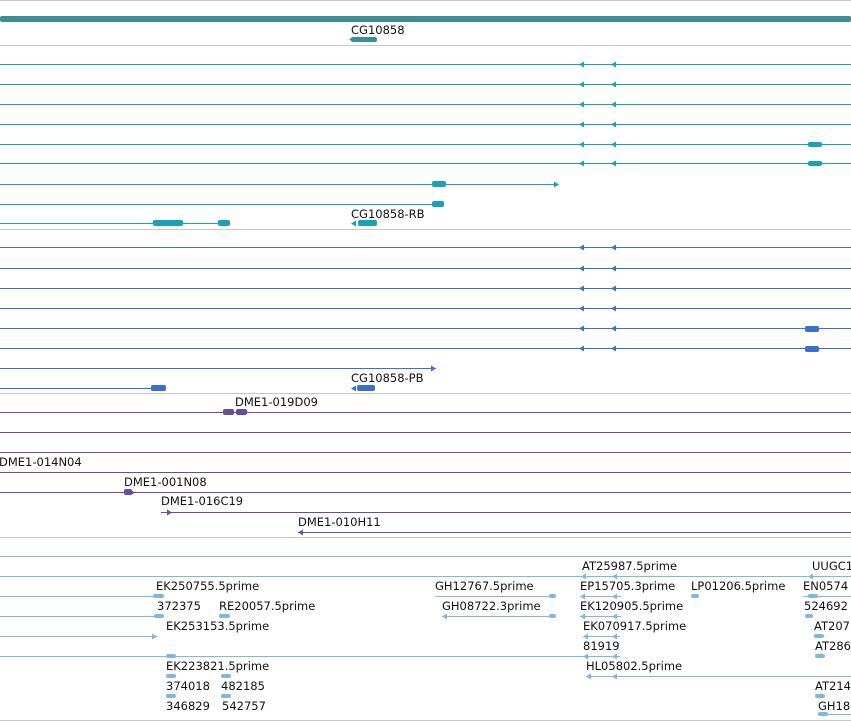 This screenshot has height=721, width=851. Describe the element at coordinates (188, 686) in the screenshot. I see `est-label: 374018` at that location.